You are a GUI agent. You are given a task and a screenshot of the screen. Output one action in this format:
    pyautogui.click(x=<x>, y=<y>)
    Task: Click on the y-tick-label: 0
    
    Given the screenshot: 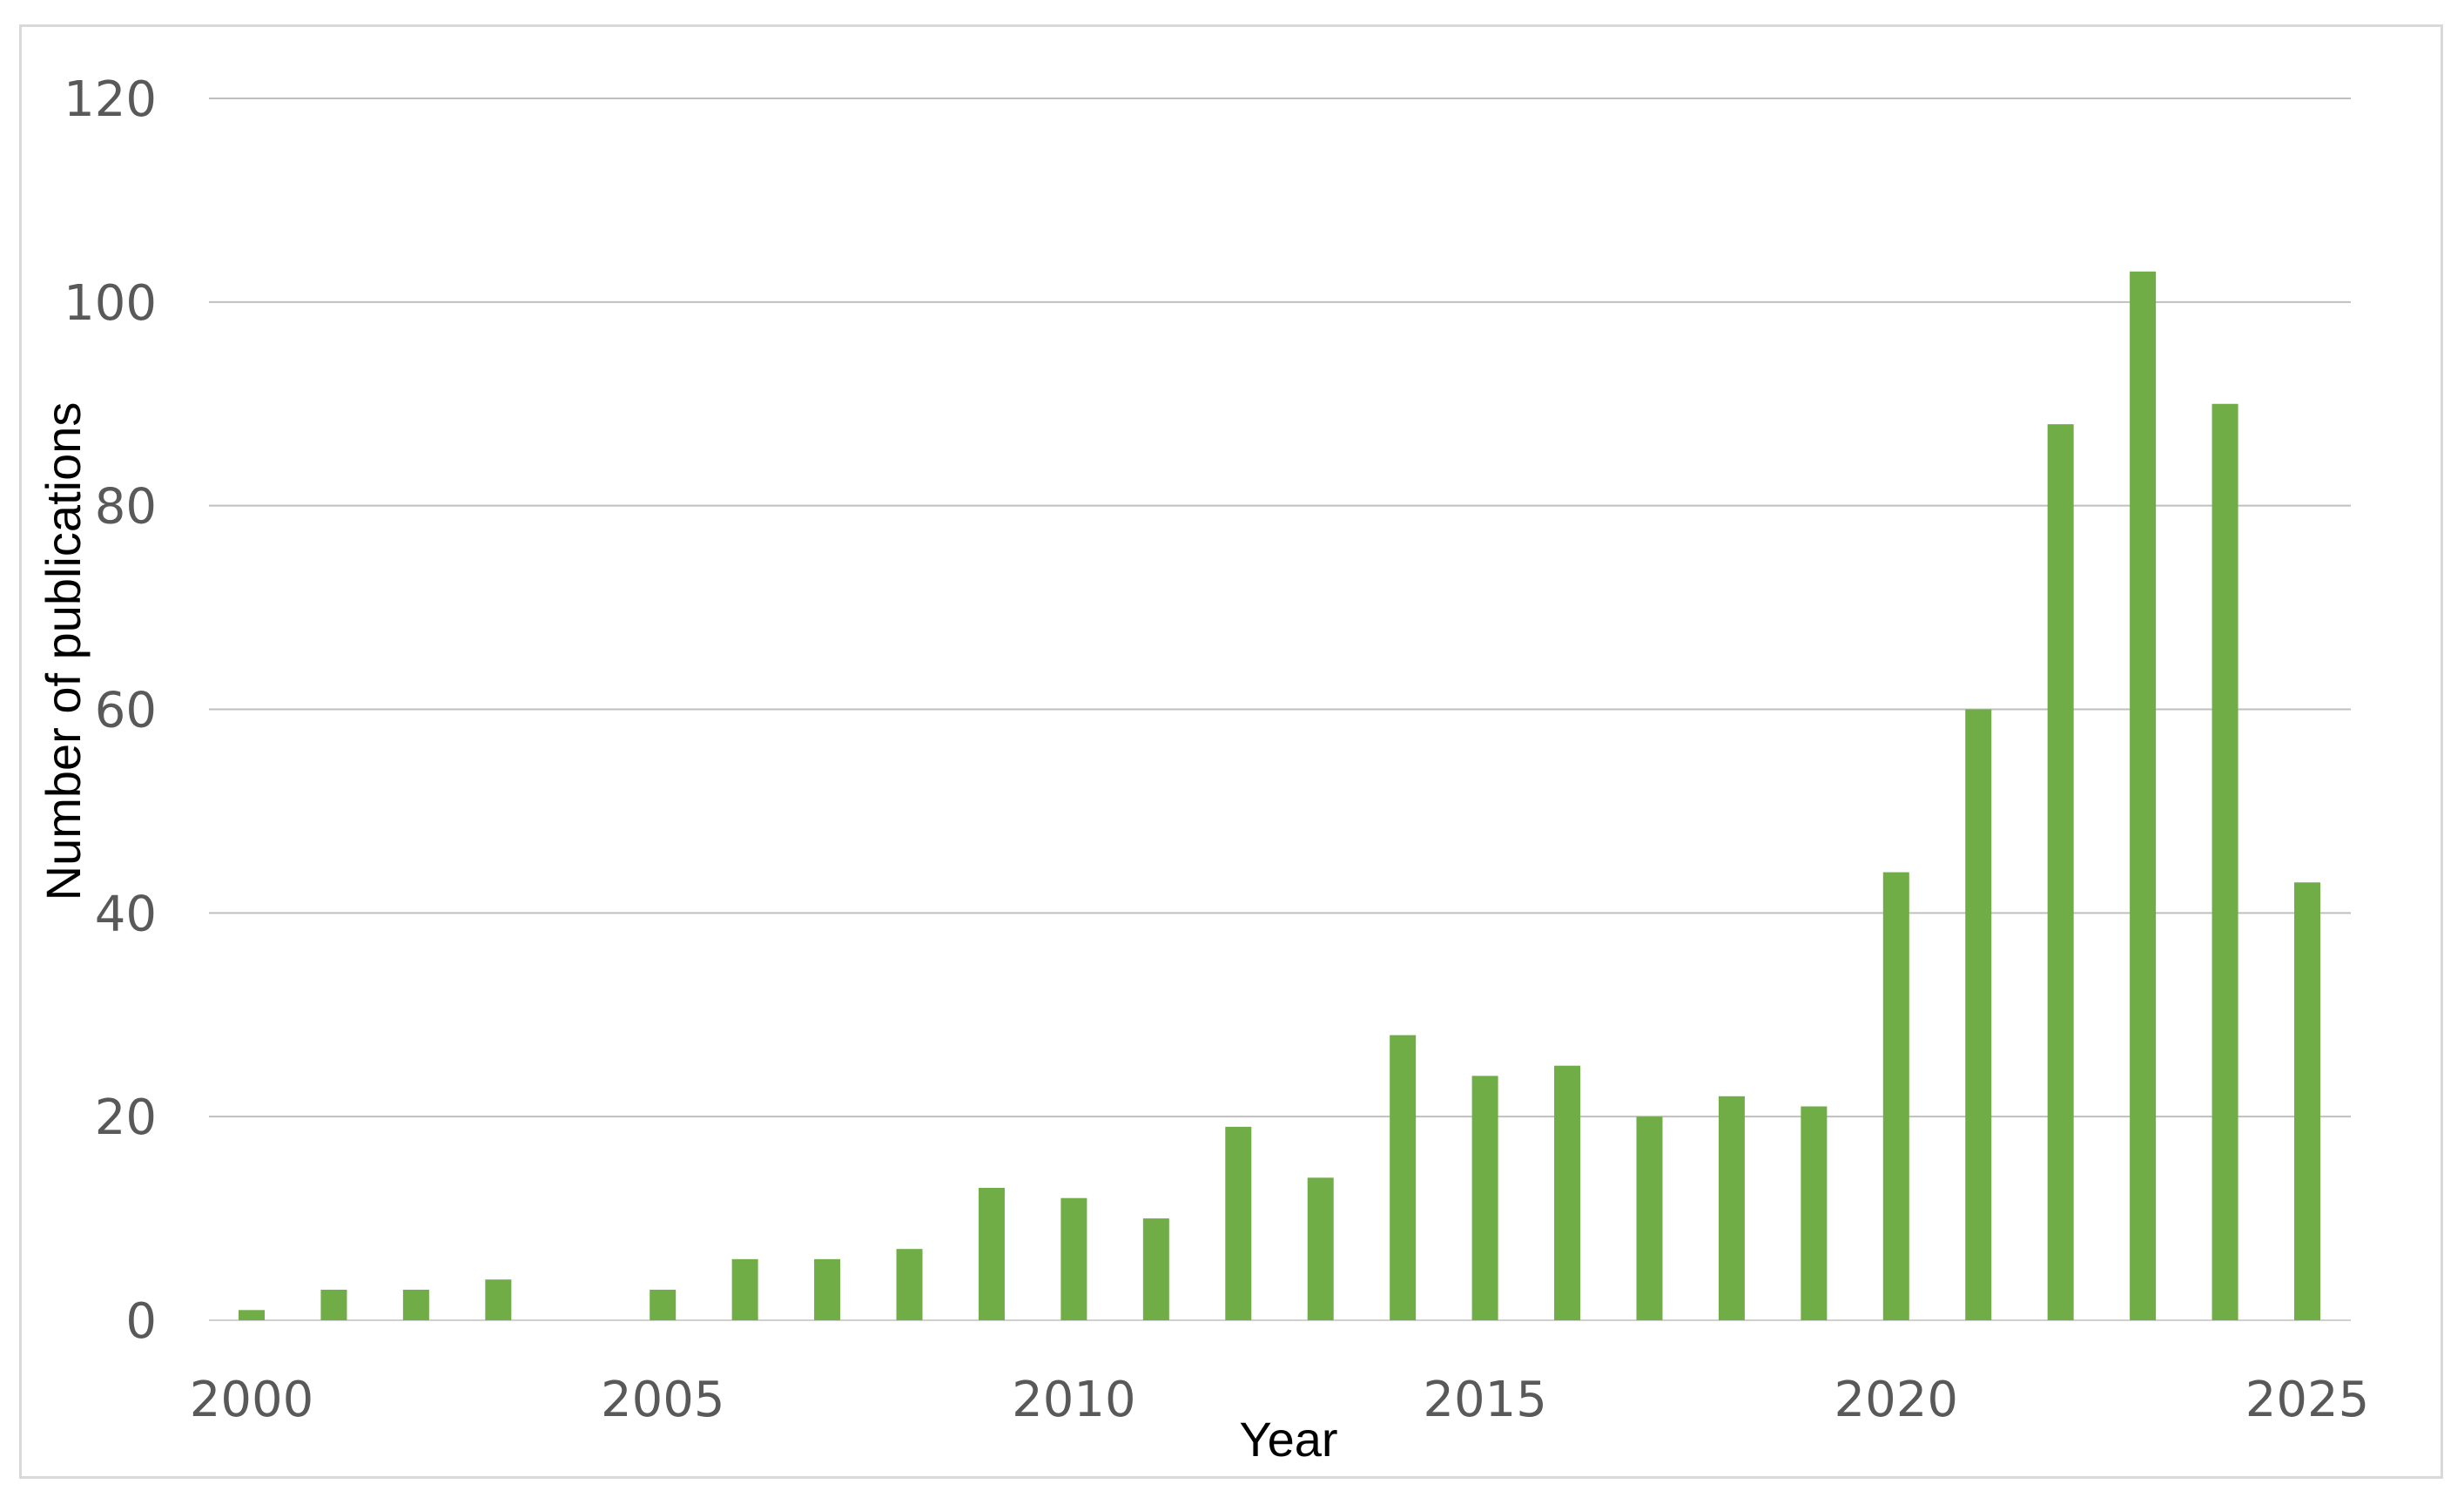 What is the action you would take?
    pyautogui.click(x=141, y=1321)
    